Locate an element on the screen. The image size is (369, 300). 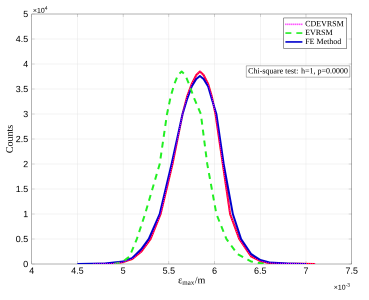
y-tick-label: 0.5 is located at coordinates (22, 239).